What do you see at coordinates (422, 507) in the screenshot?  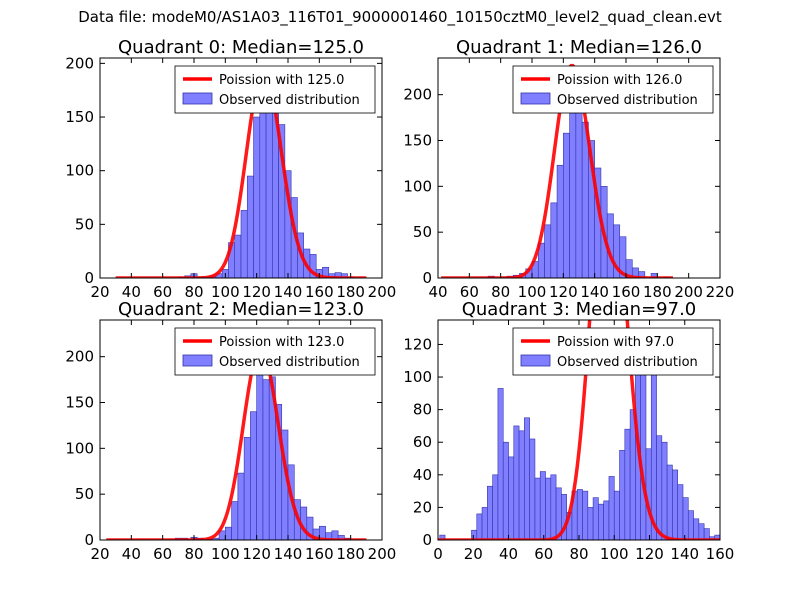 I see `y-tick-label: 20` at bounding box center [422, 507].